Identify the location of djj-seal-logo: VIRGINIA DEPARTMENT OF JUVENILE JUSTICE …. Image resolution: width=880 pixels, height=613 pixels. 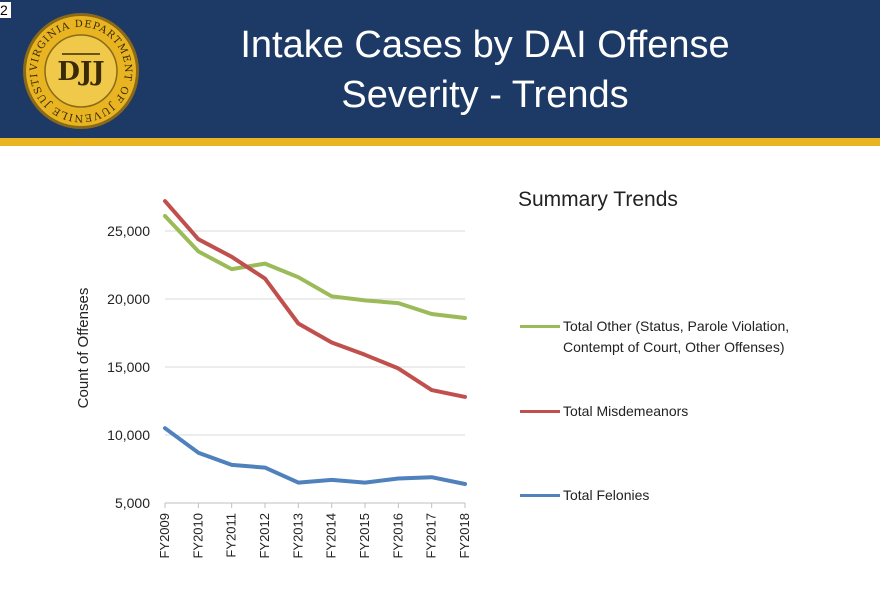
(80, 70).